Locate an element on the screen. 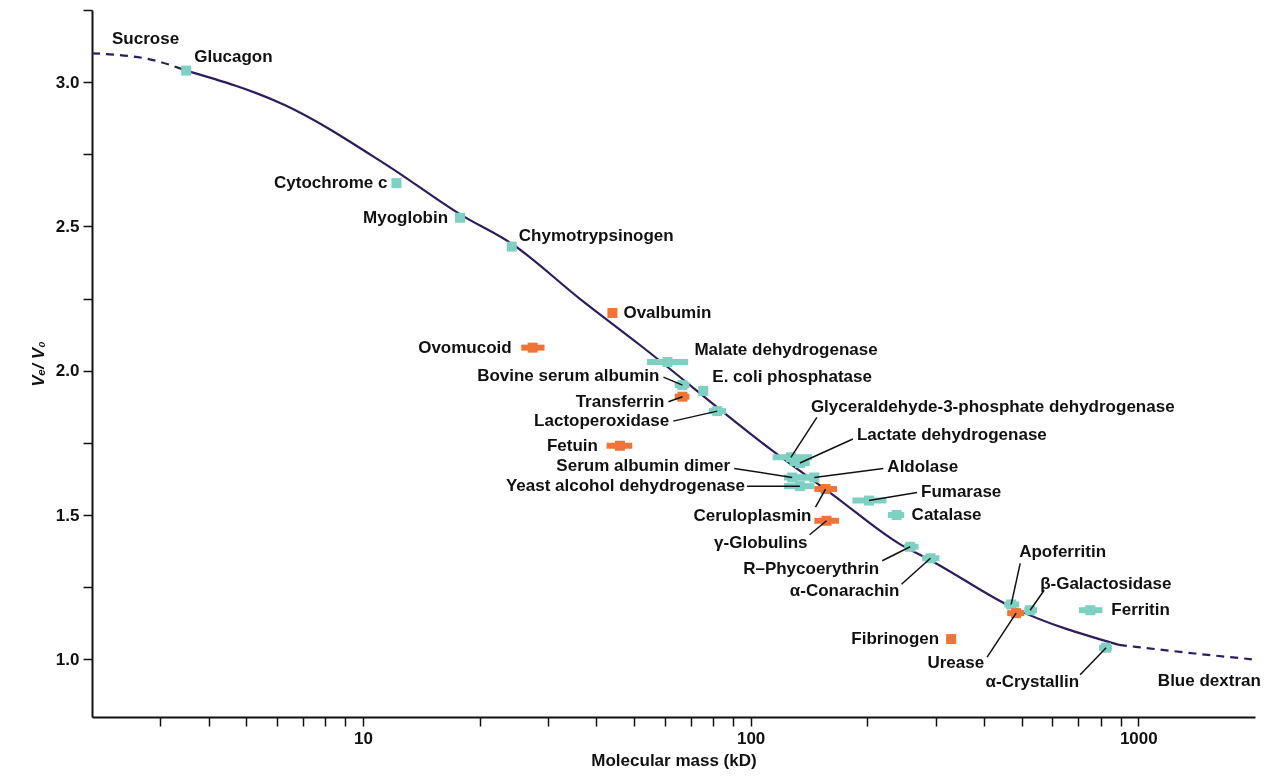  annotation: Ceruloplasmin is located at coordinates (752, 516).